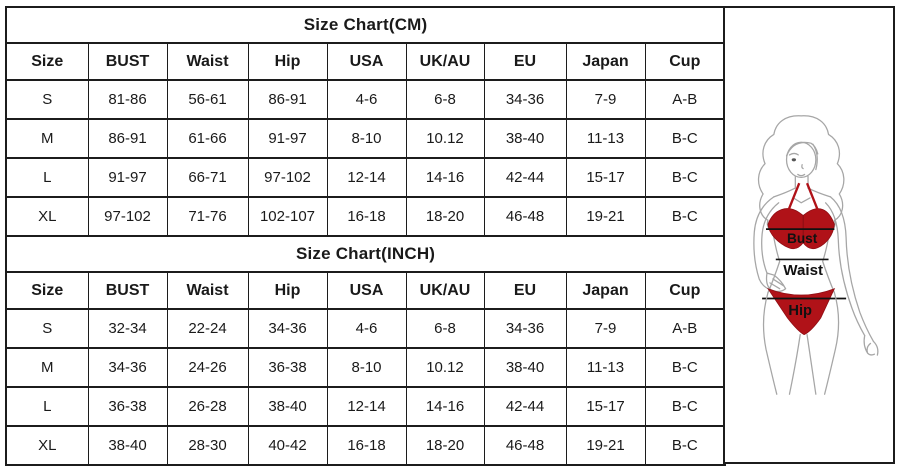  Describe the element at coordinates (802, 238) in the screenshot. I see `bust-label: Bust` at that location.